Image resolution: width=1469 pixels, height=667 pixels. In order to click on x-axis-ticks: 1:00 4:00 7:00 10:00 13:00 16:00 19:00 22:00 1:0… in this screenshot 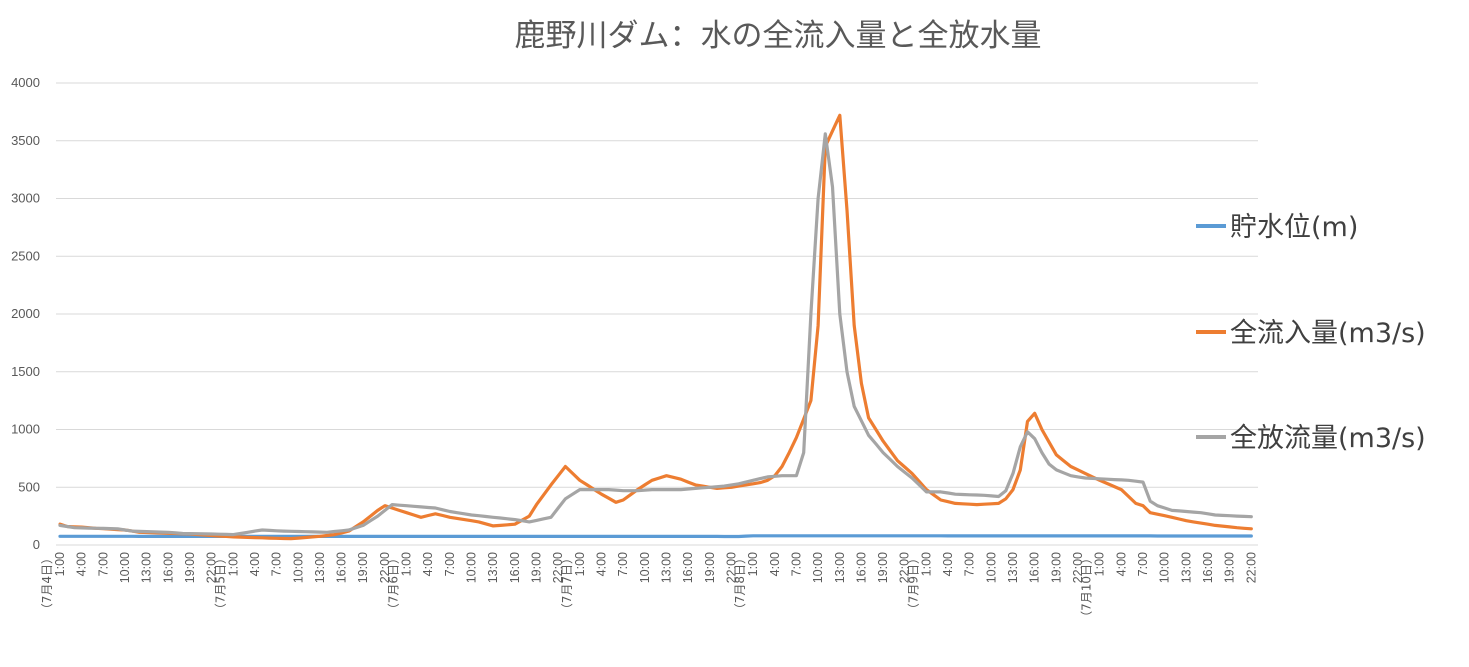, I will do `click(649, 587)`.